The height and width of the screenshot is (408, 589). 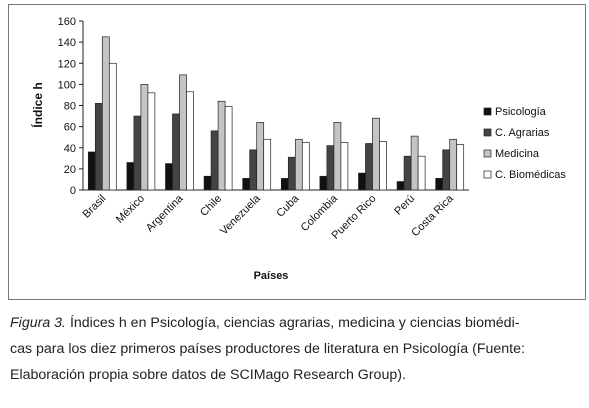 What do you see at coordinates (517, 154) in the screenshot?
I see `legend-label: Medicina` at bounding box center [517, 154].